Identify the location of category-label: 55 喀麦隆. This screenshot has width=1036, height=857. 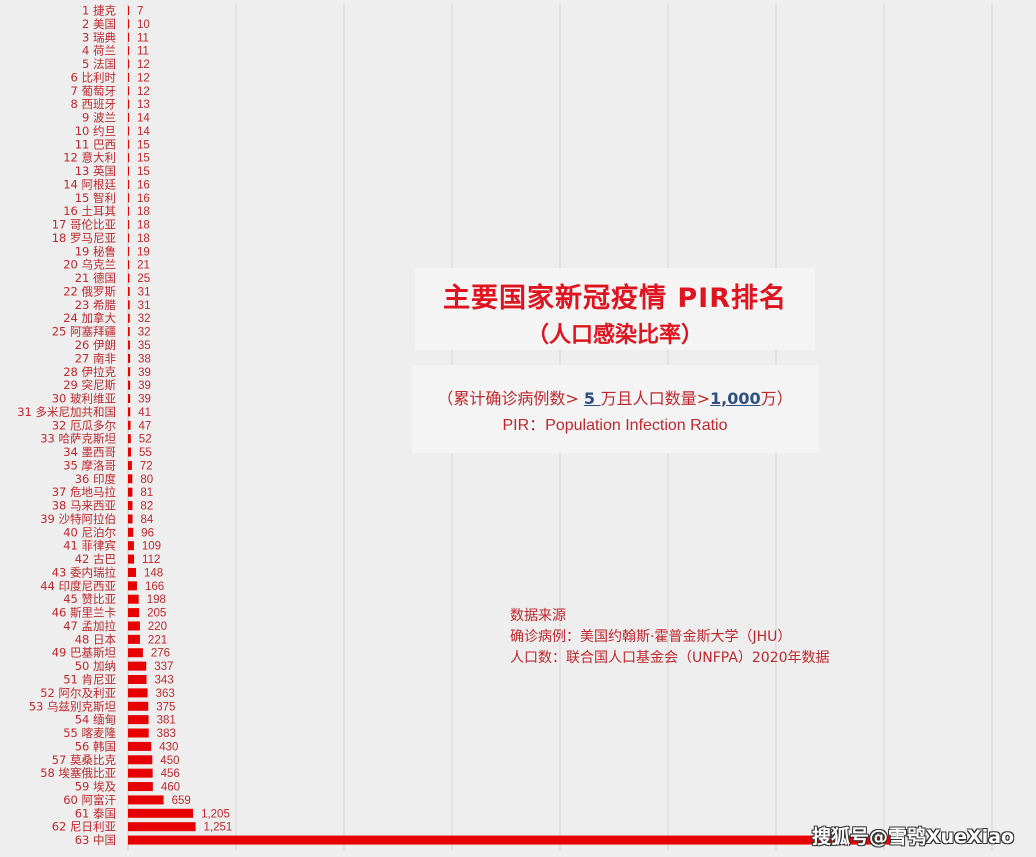
(89, 733).